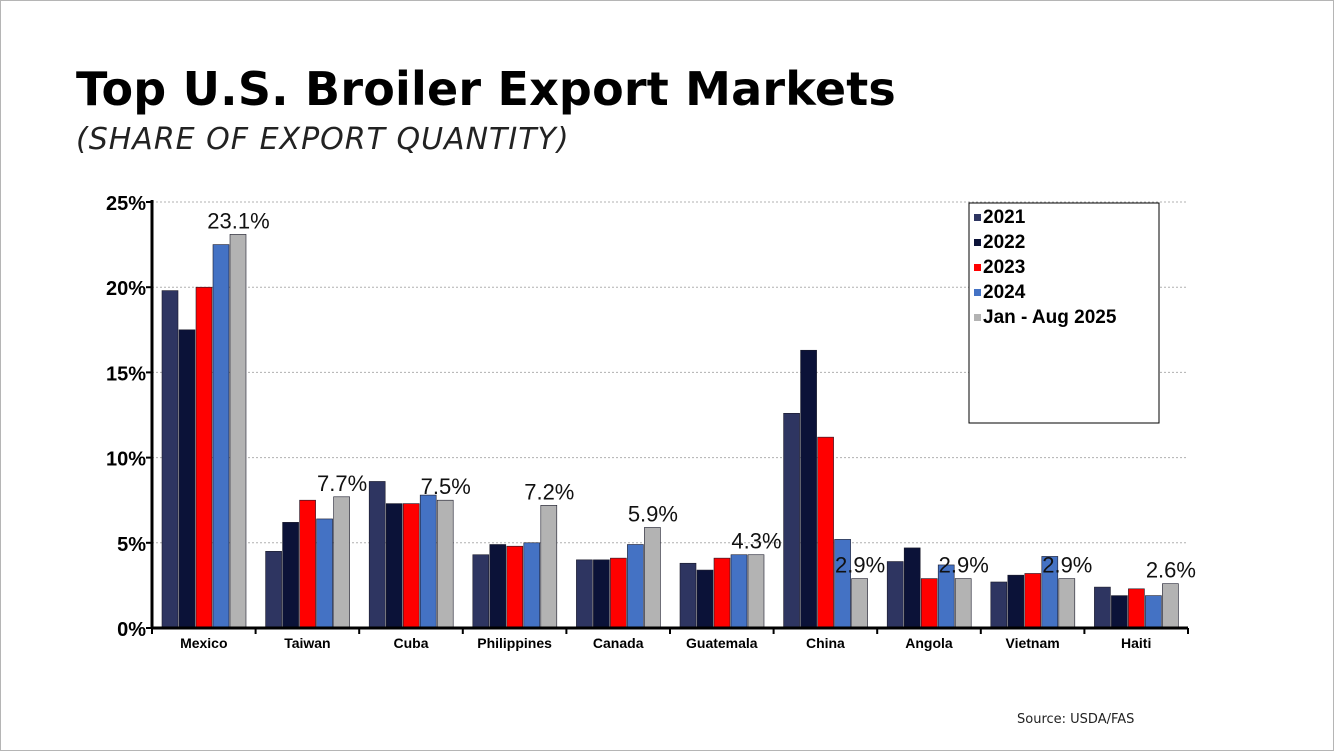  Describe the element at coordinates (1153, 612) in the screenshot. I see `bar-haiti-2024` at that location.